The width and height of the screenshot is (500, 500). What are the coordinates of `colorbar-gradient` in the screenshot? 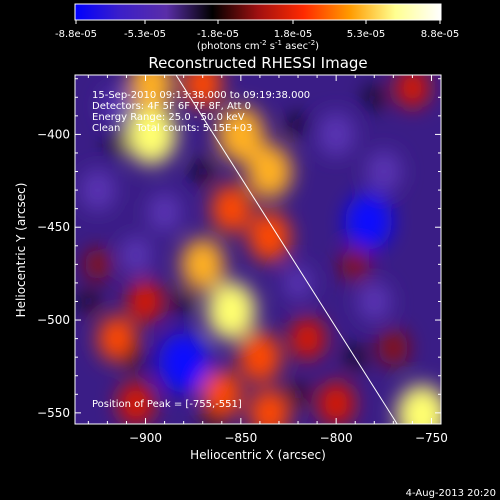 It's located at (258, 12).